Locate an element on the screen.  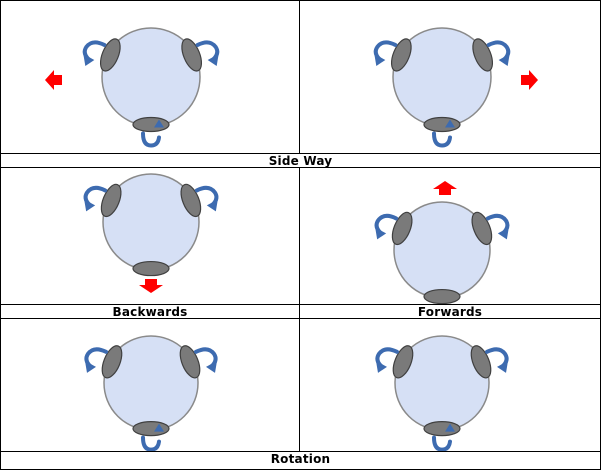
panel-backwards is located at coordinates (150, 236).